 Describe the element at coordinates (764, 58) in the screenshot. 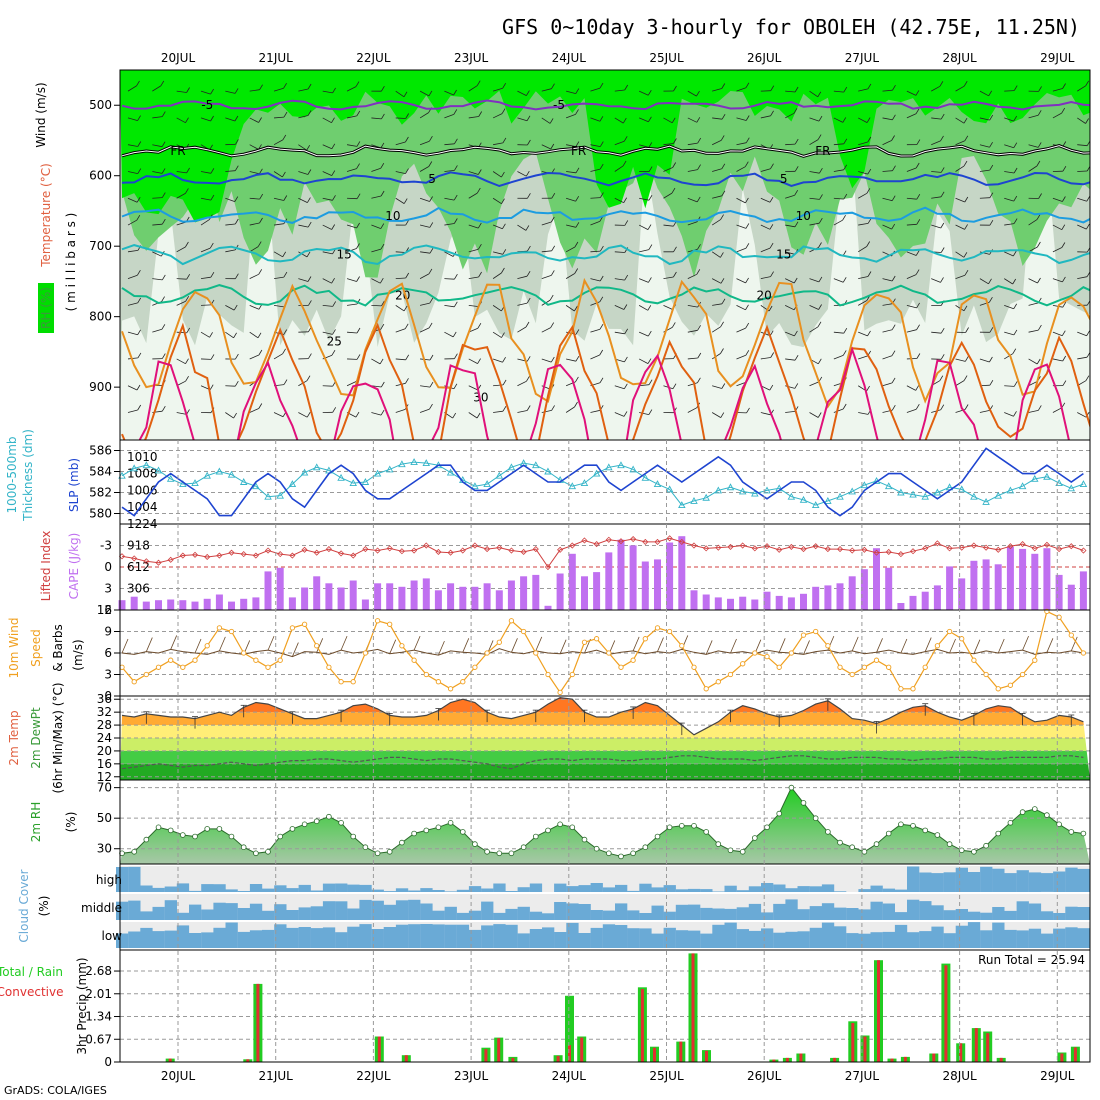

I see `top-date-label: 26JUL` at that location.